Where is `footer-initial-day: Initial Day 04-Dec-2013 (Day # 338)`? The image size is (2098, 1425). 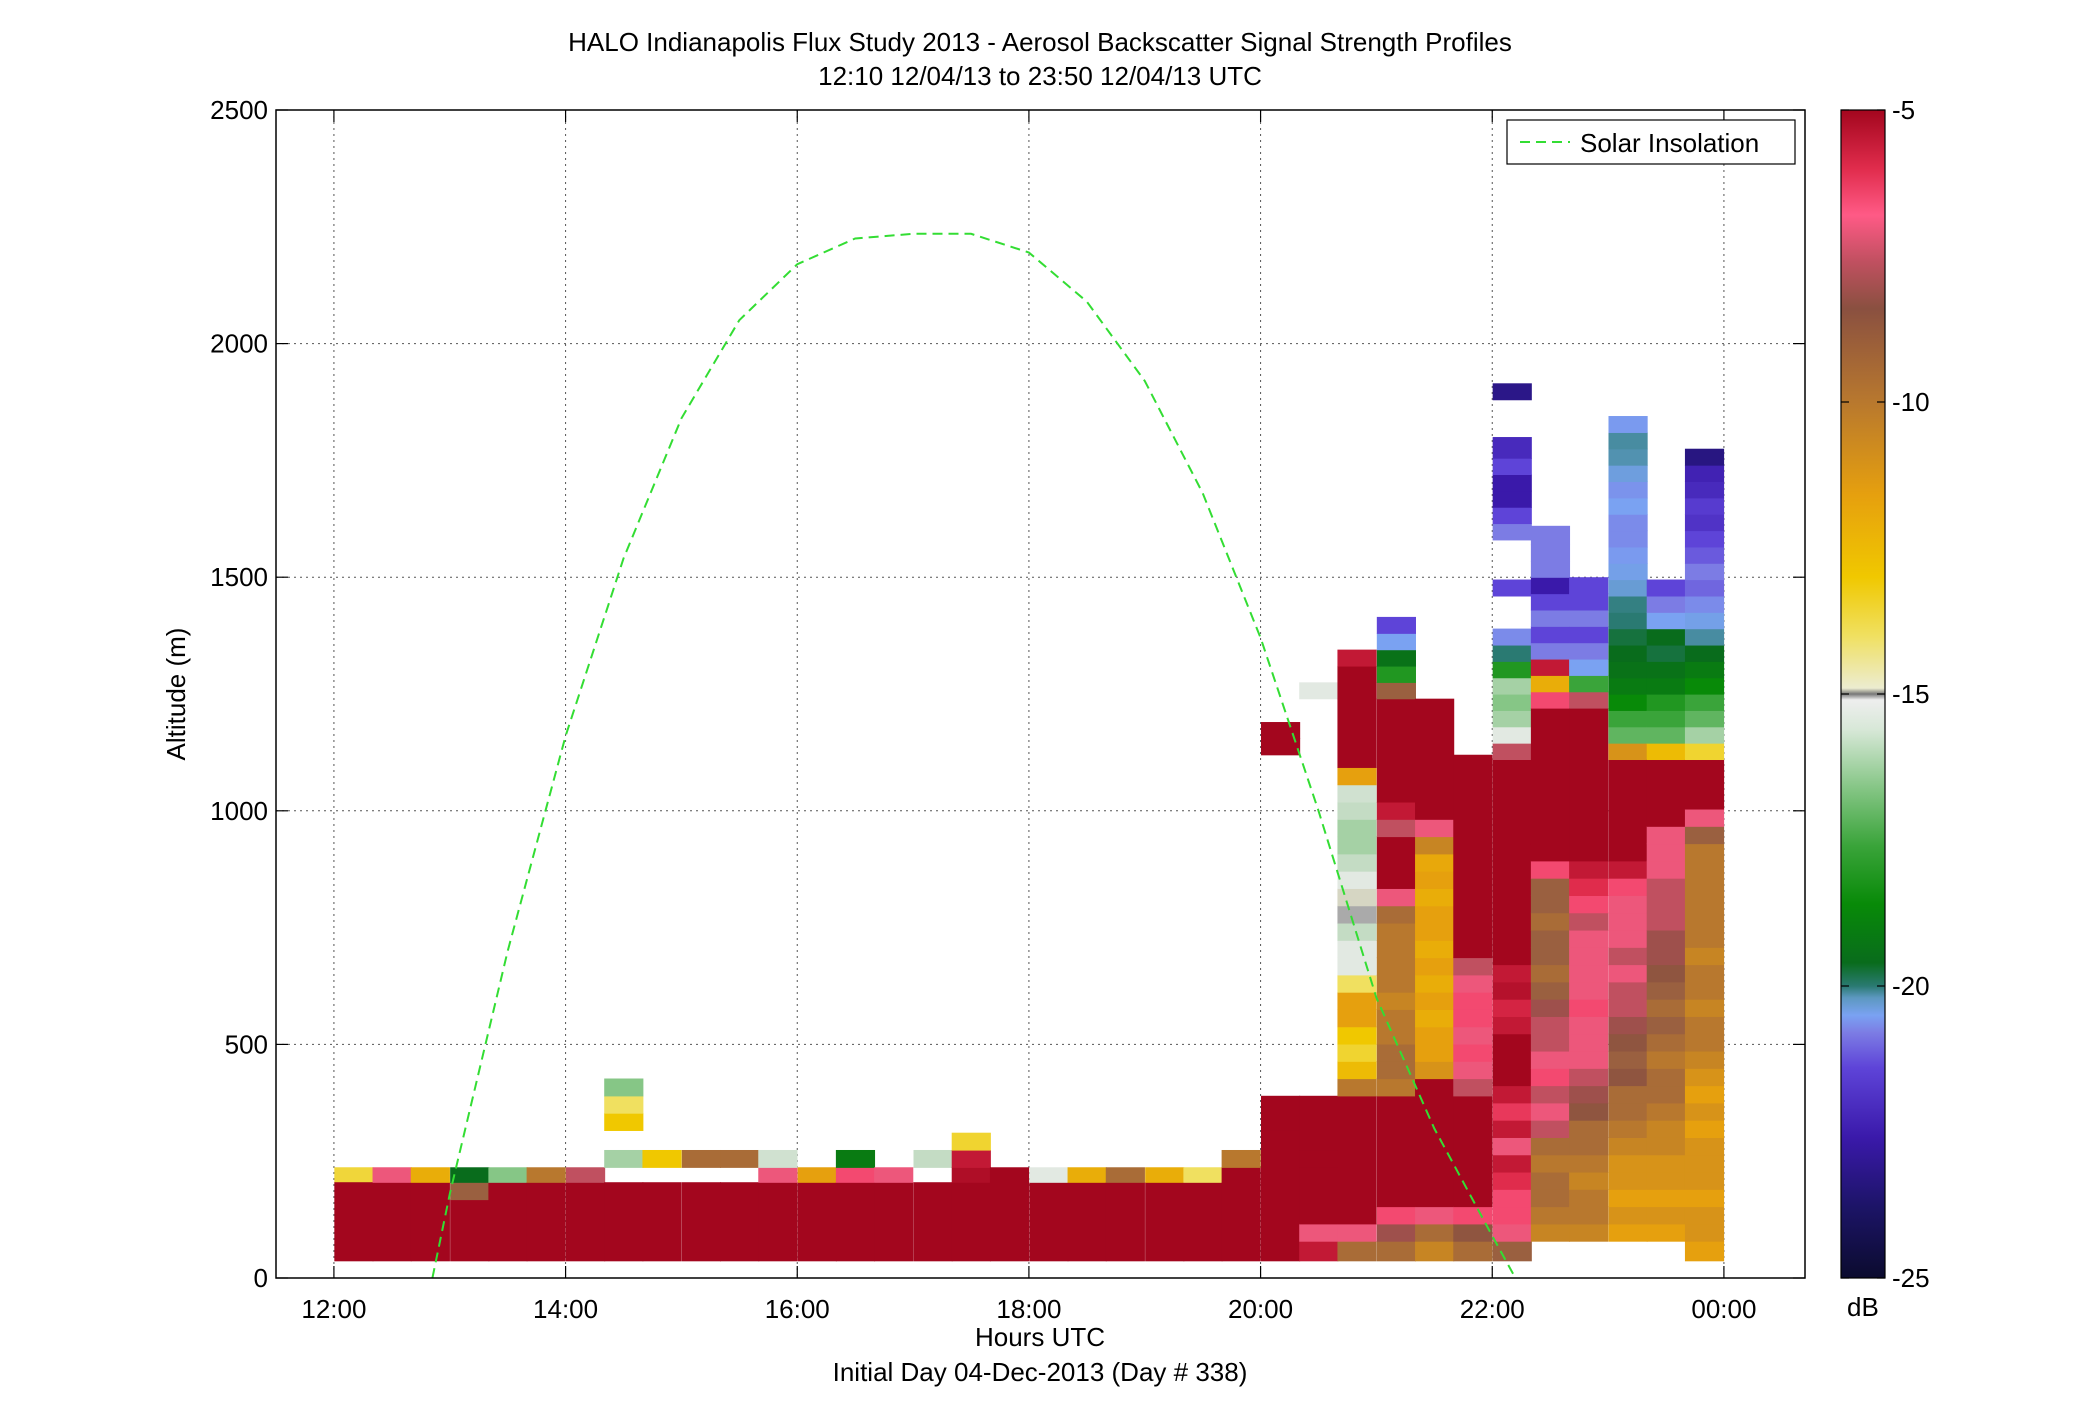 footer-initial-day: Initial Day 04-Dec-2013 (Day # 338) is located at coordinates (1040, 1372).